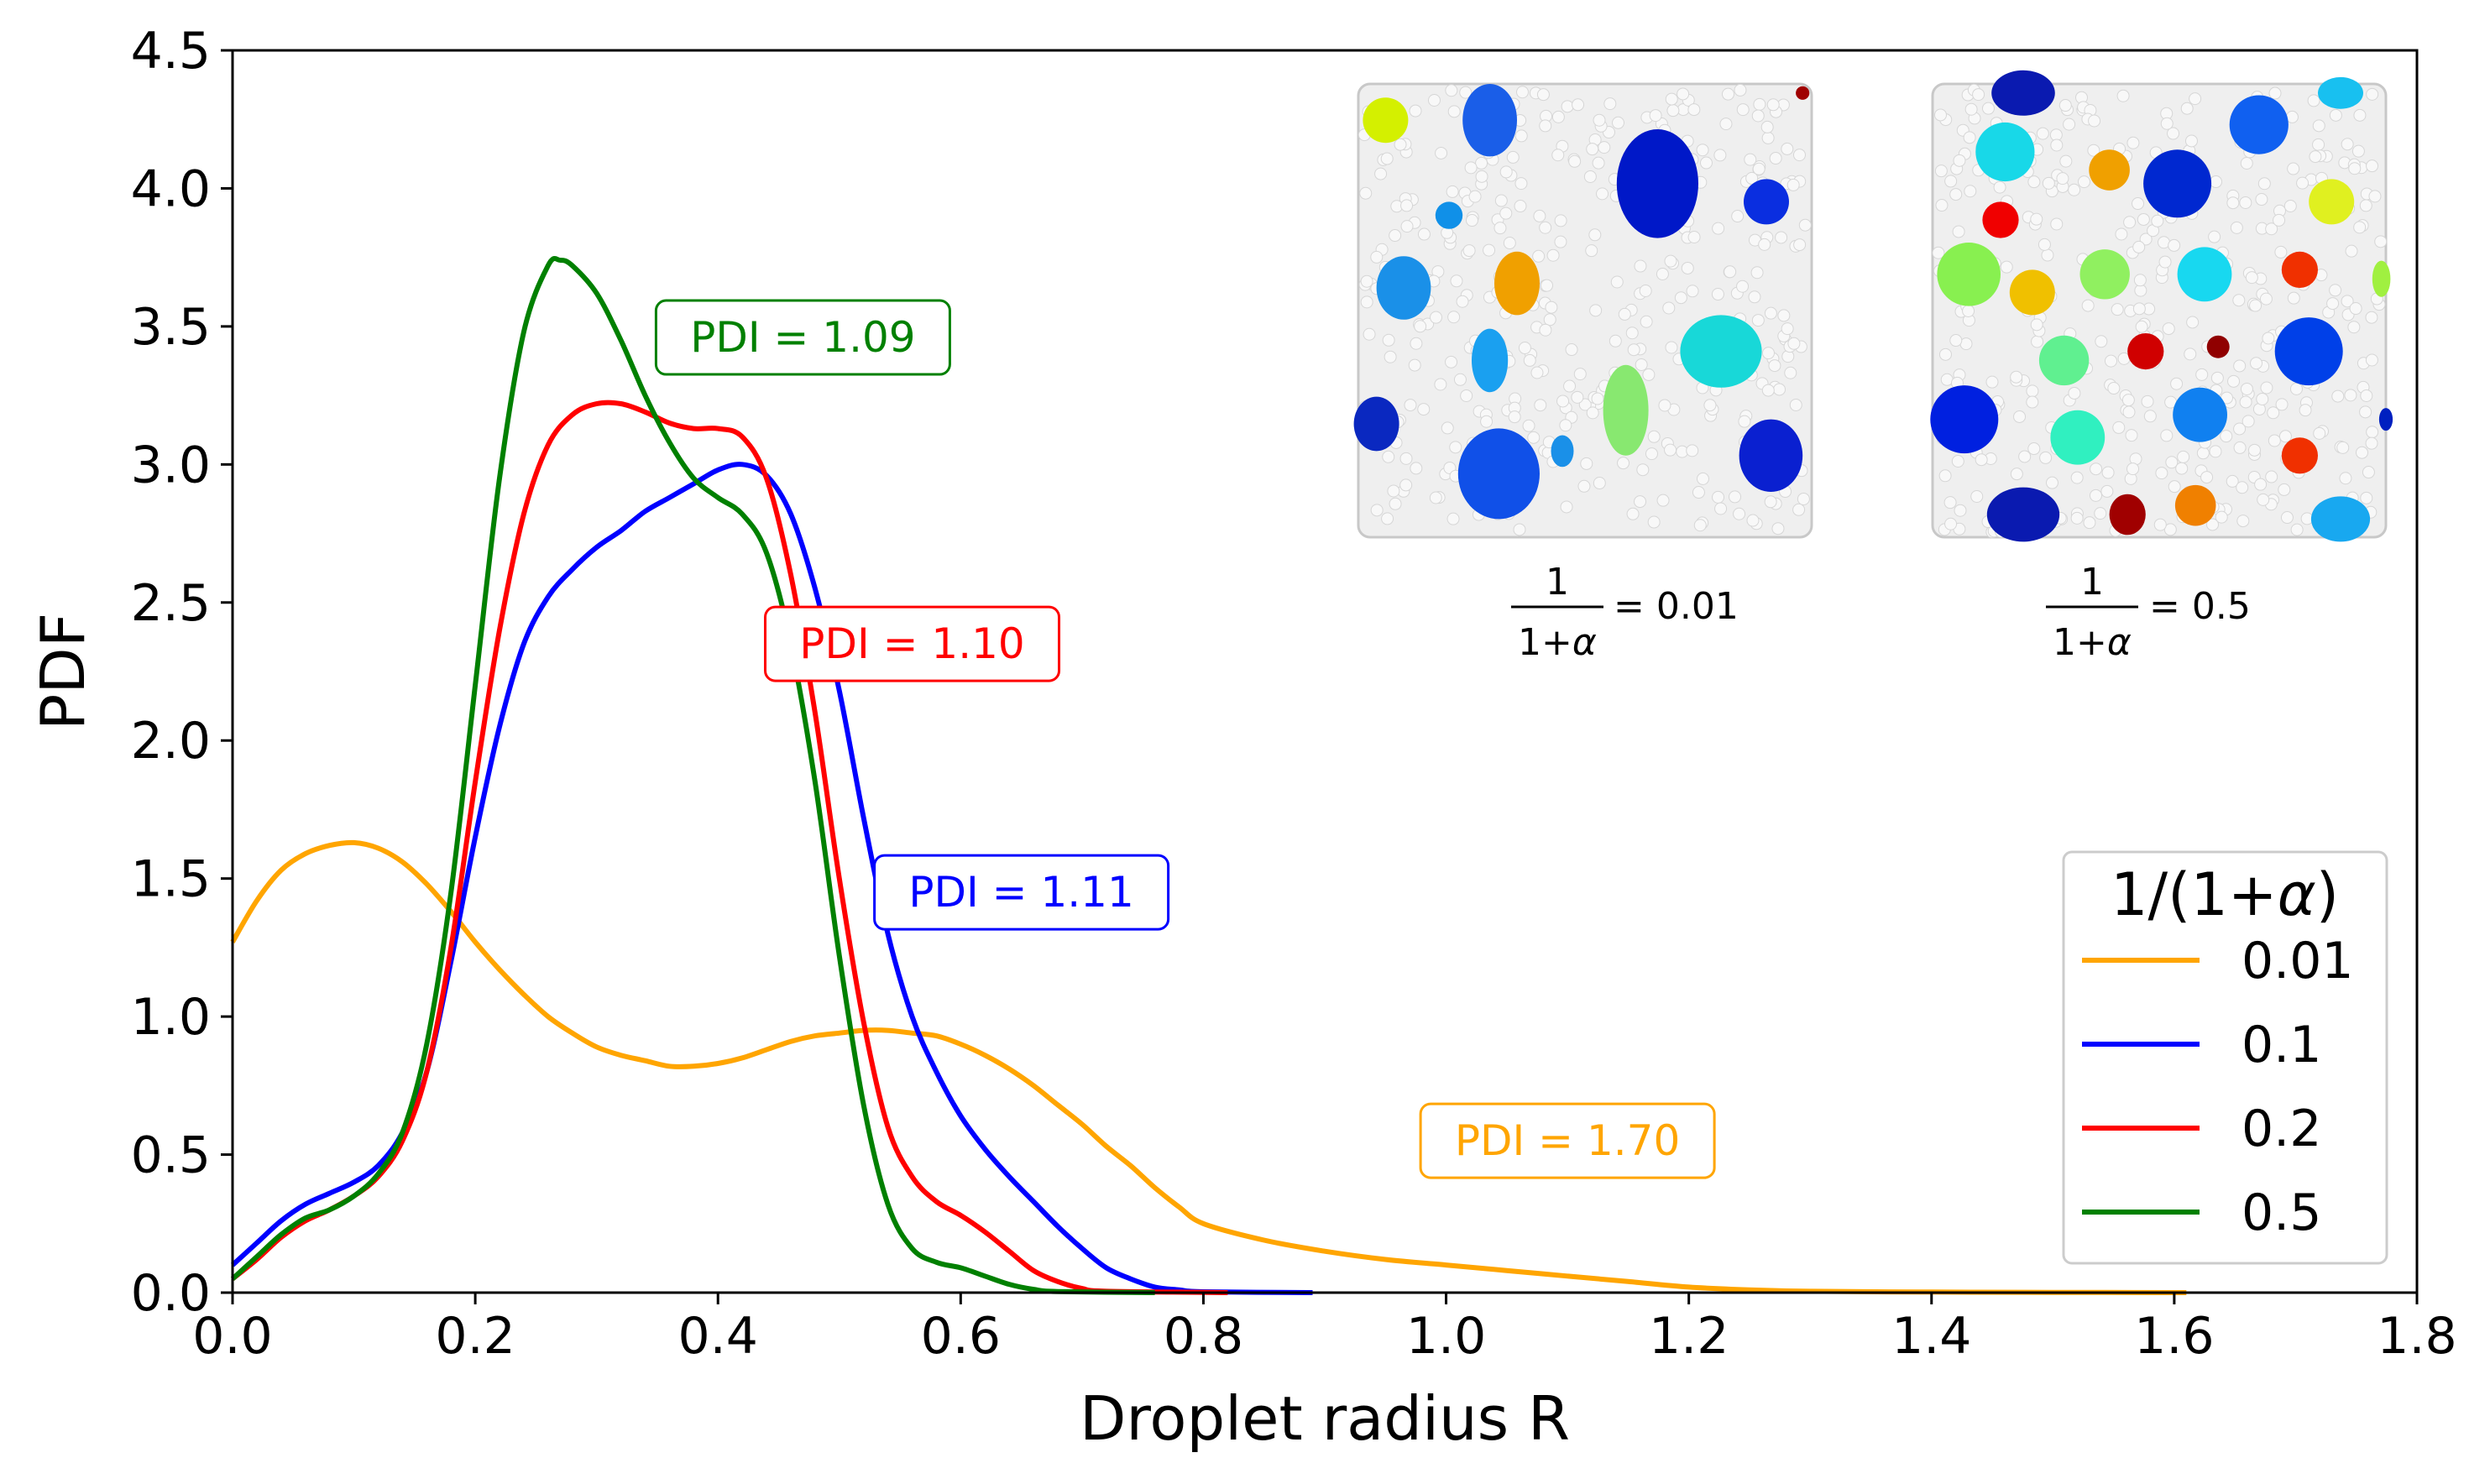 The height and width of the screenshot is (1484, 2490). What do you see at coordinates (718, 1336) in the screenshot?
I see `x-tick-label: 0.4` at bounding box center [718, 1336].